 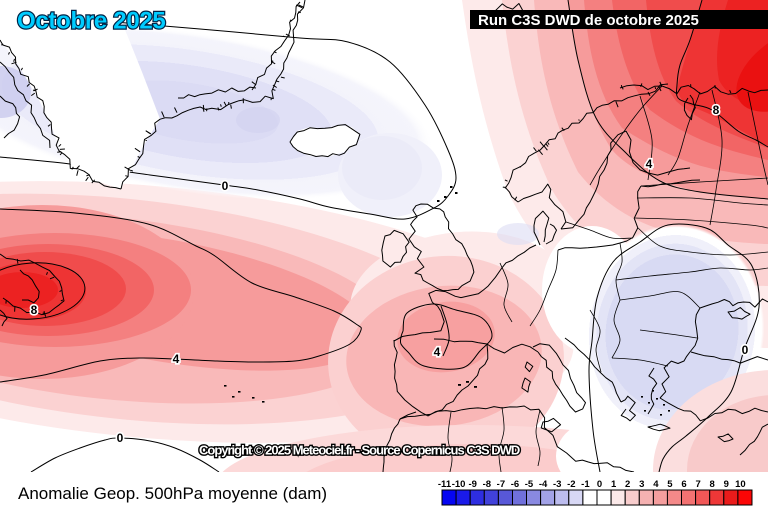 I want to click on svg-text: -5, so click(x=529, y=484).